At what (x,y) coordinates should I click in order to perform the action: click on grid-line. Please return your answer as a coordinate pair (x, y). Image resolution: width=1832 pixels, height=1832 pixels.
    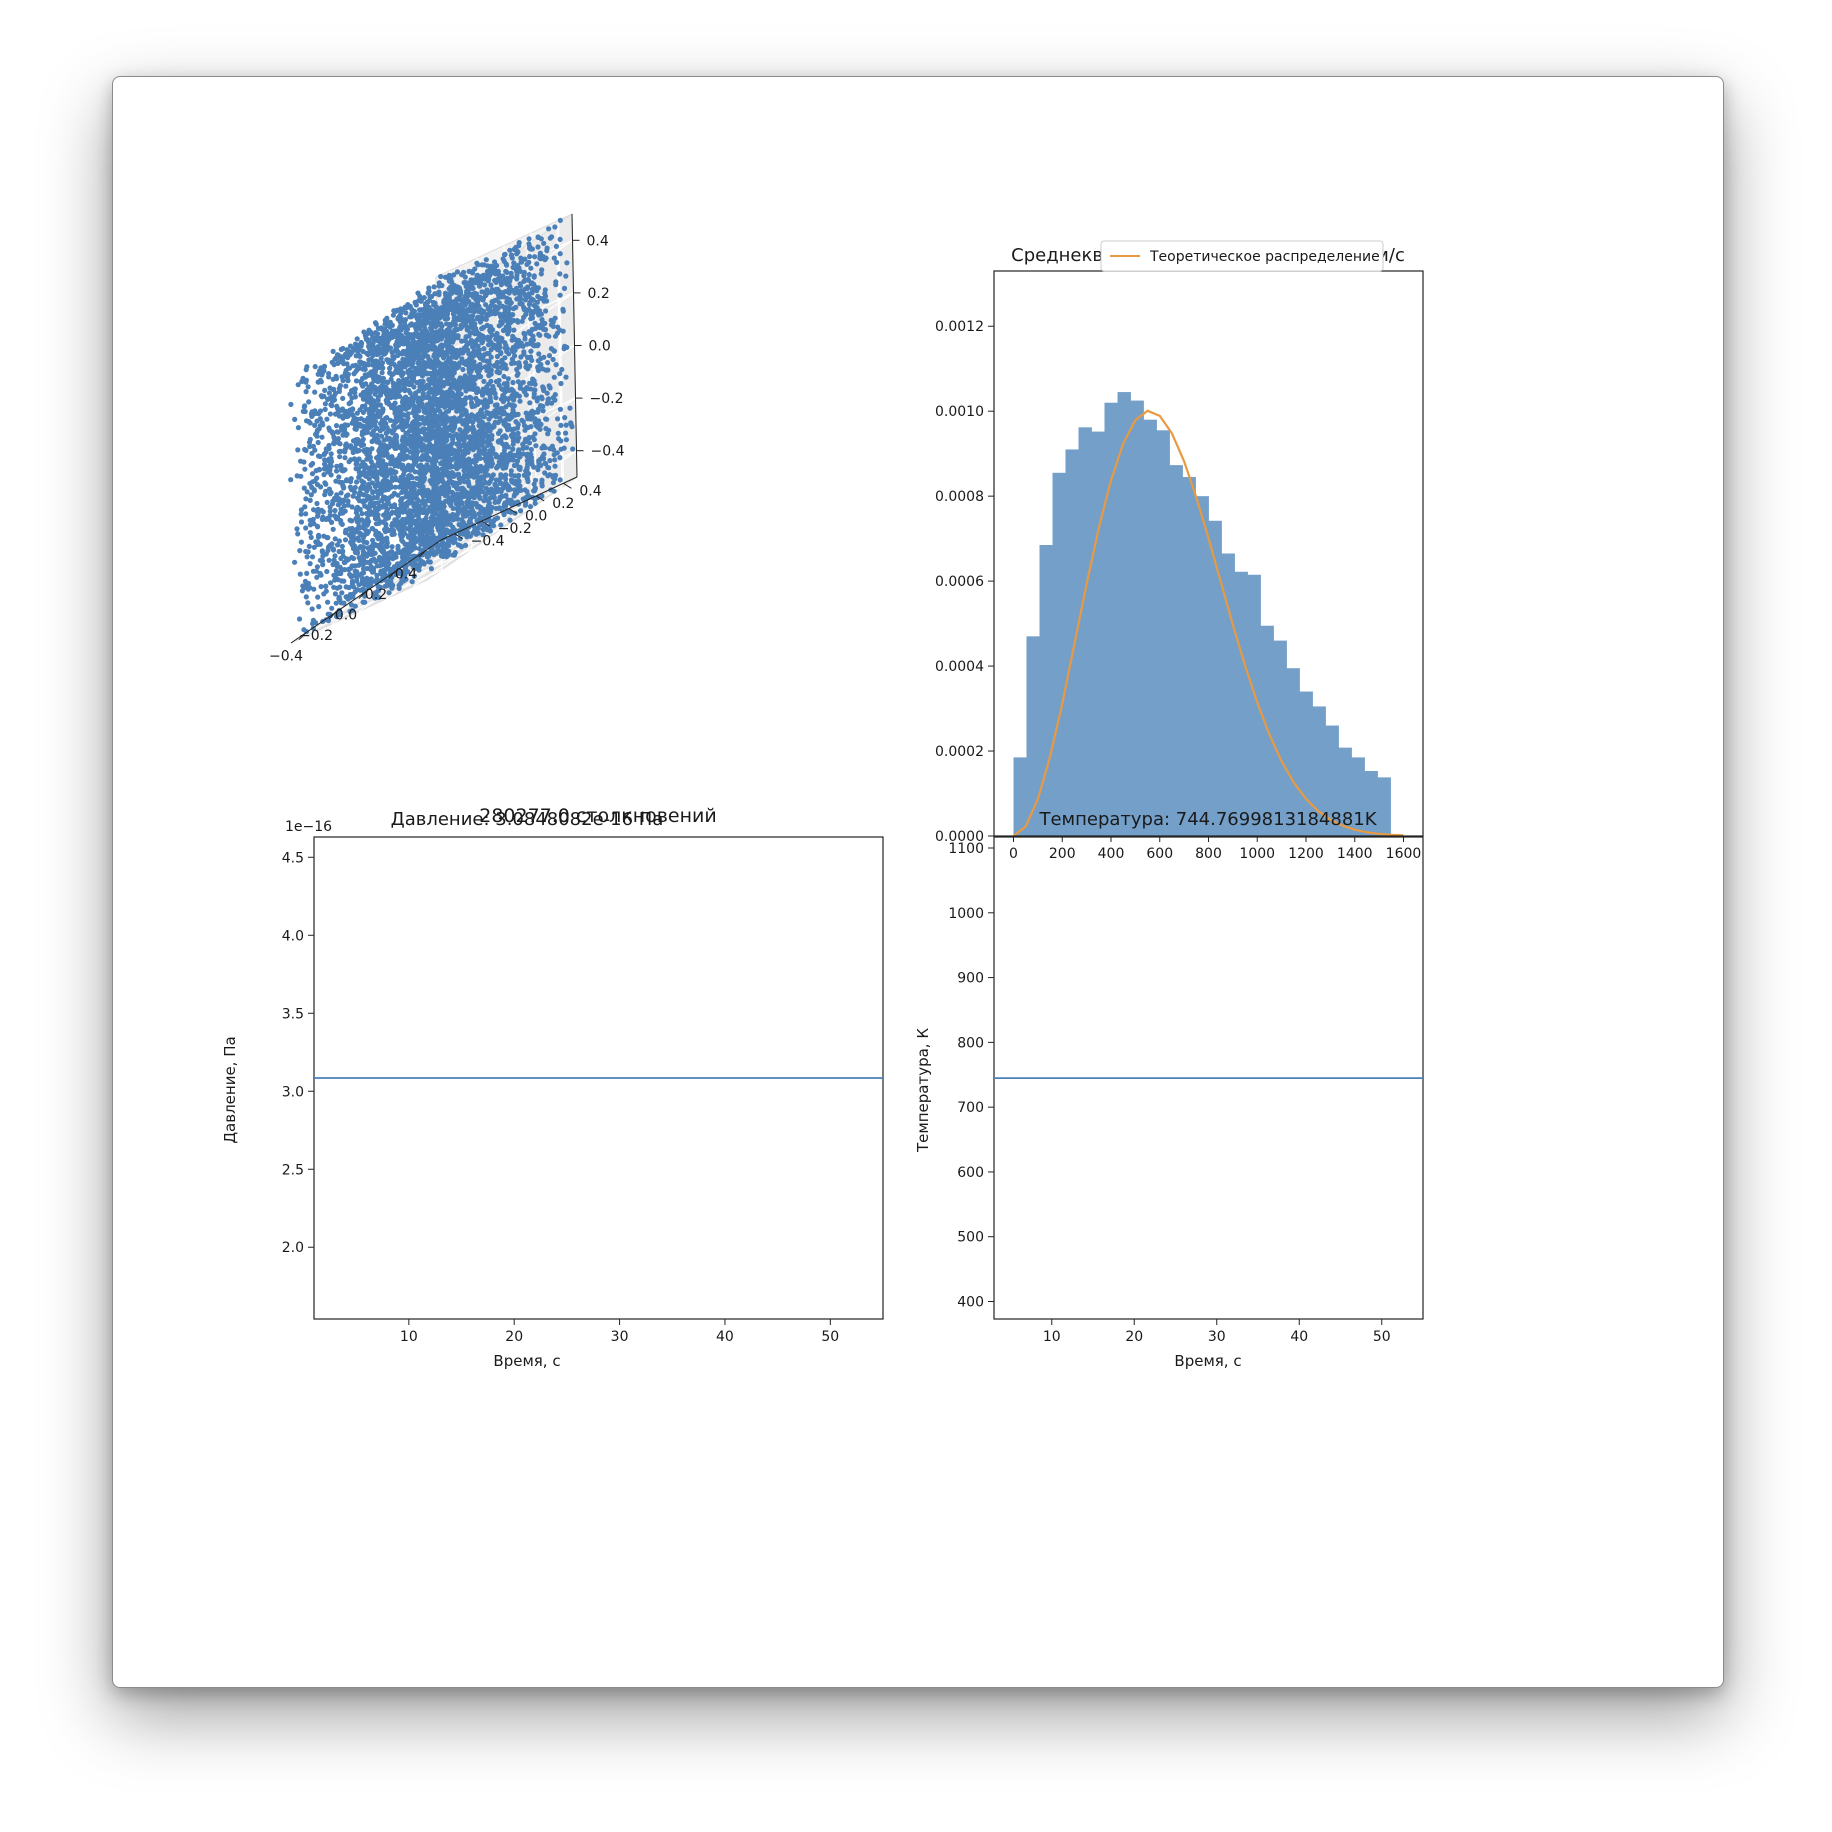
    Looking at the image, I should click on (505, 324).